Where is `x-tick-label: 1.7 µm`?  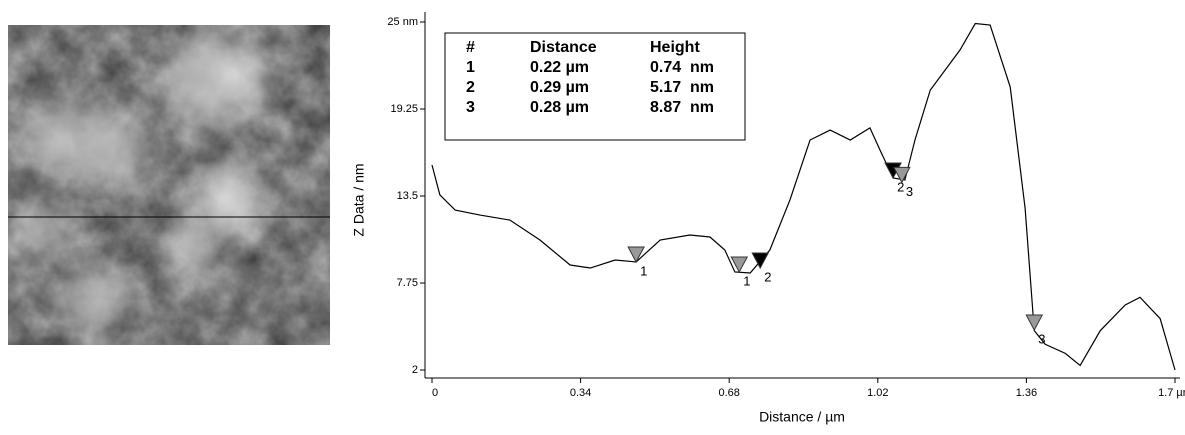
x-tick-label: 1.7 µm is located at coordinates (1171, 393).